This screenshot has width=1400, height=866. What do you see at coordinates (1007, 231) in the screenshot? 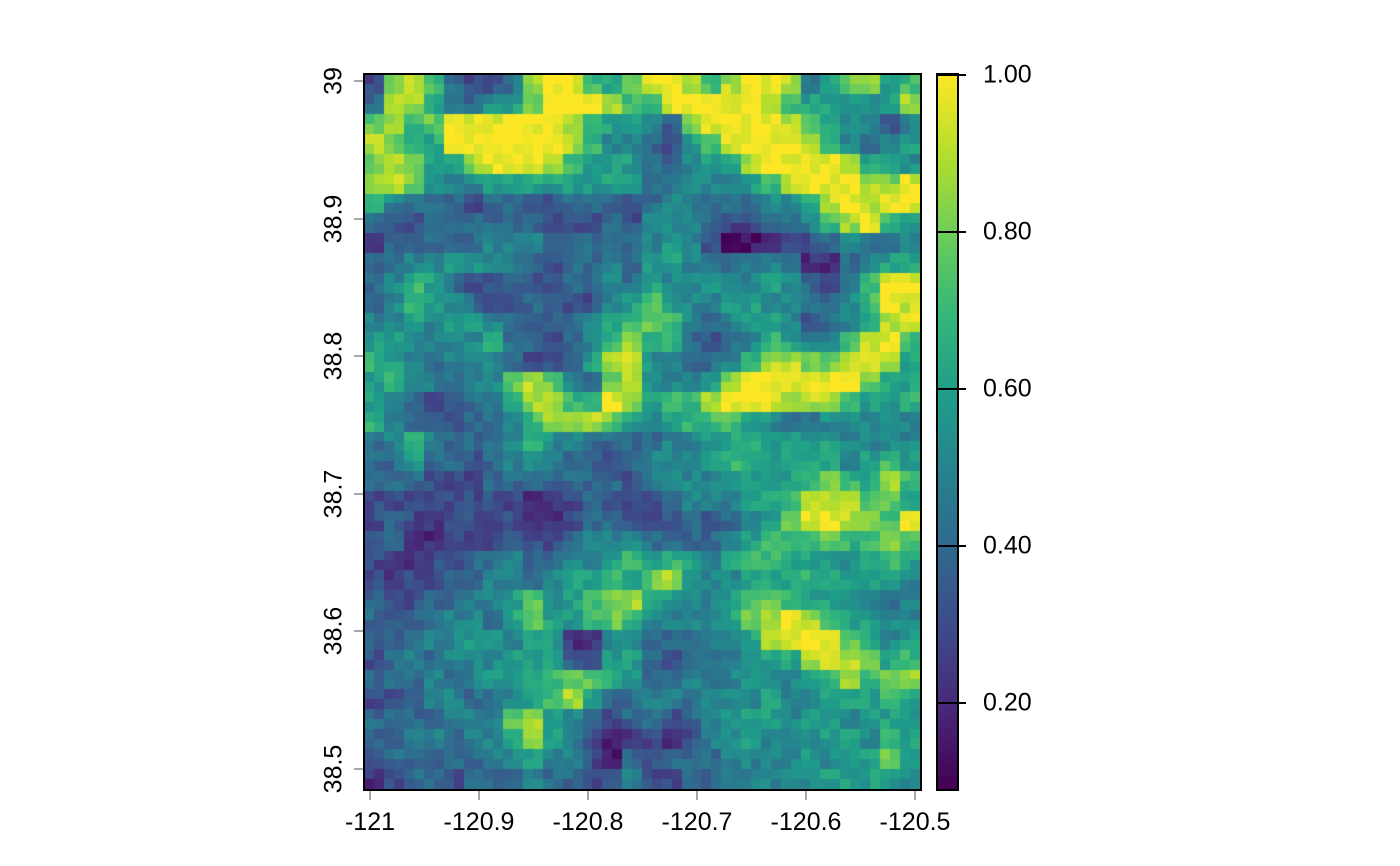
I see `colorbar-tick-label: 0.80` at bounding box center [1007, 231].